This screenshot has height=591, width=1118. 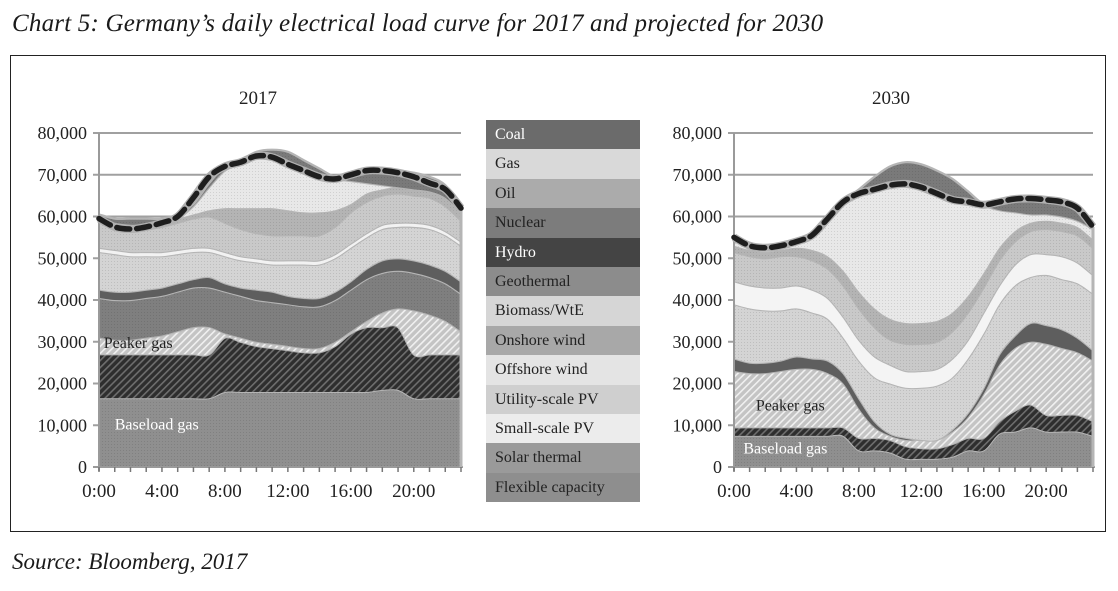 I want to click on legend-item: Solar thermal, so click(x=563, y=458).